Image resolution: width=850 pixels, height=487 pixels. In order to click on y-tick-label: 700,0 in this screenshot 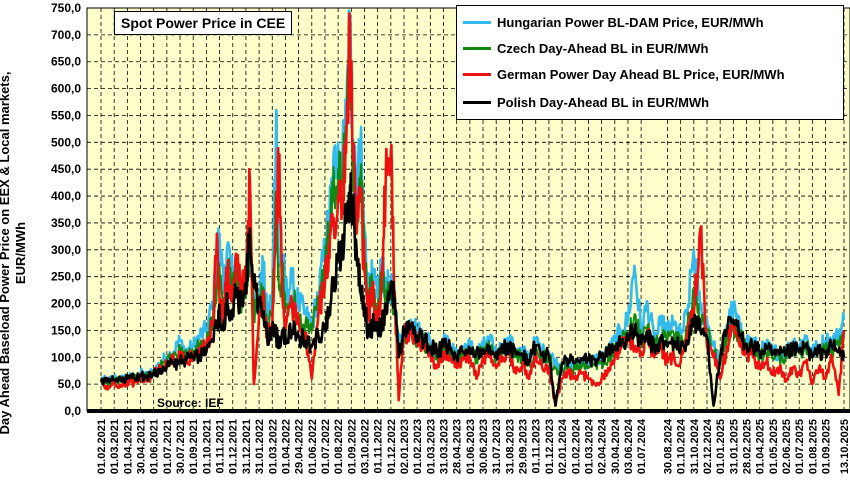, I will do `click(66, 35)`.